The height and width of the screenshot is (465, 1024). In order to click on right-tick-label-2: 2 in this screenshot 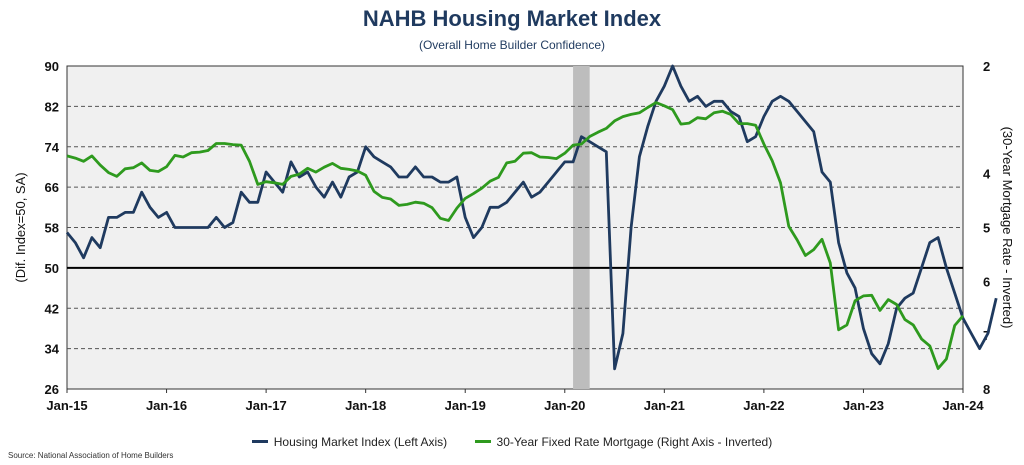, I will do `click(986, 66)`.